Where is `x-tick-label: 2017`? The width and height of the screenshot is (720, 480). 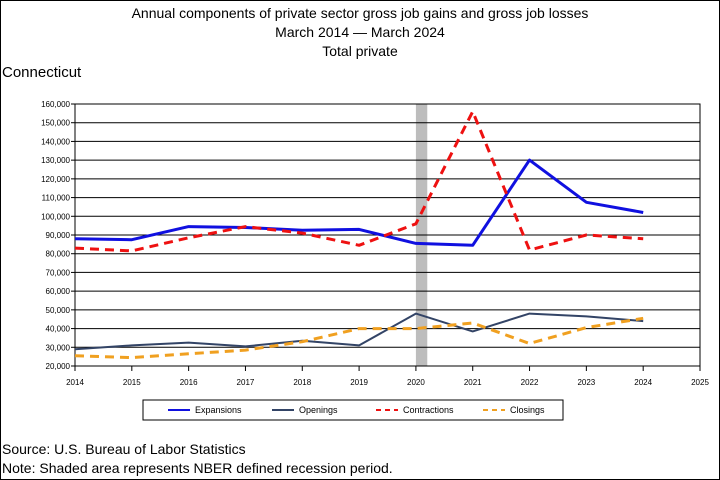 x-tick-label: 2017 is located at coordinates (246, 382).